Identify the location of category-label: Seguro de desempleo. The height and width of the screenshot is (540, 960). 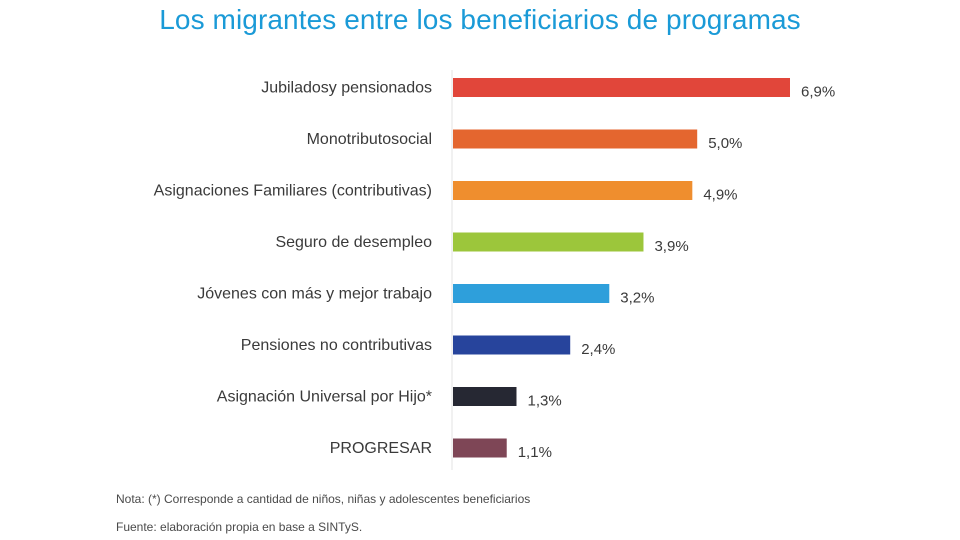
(353, 242).